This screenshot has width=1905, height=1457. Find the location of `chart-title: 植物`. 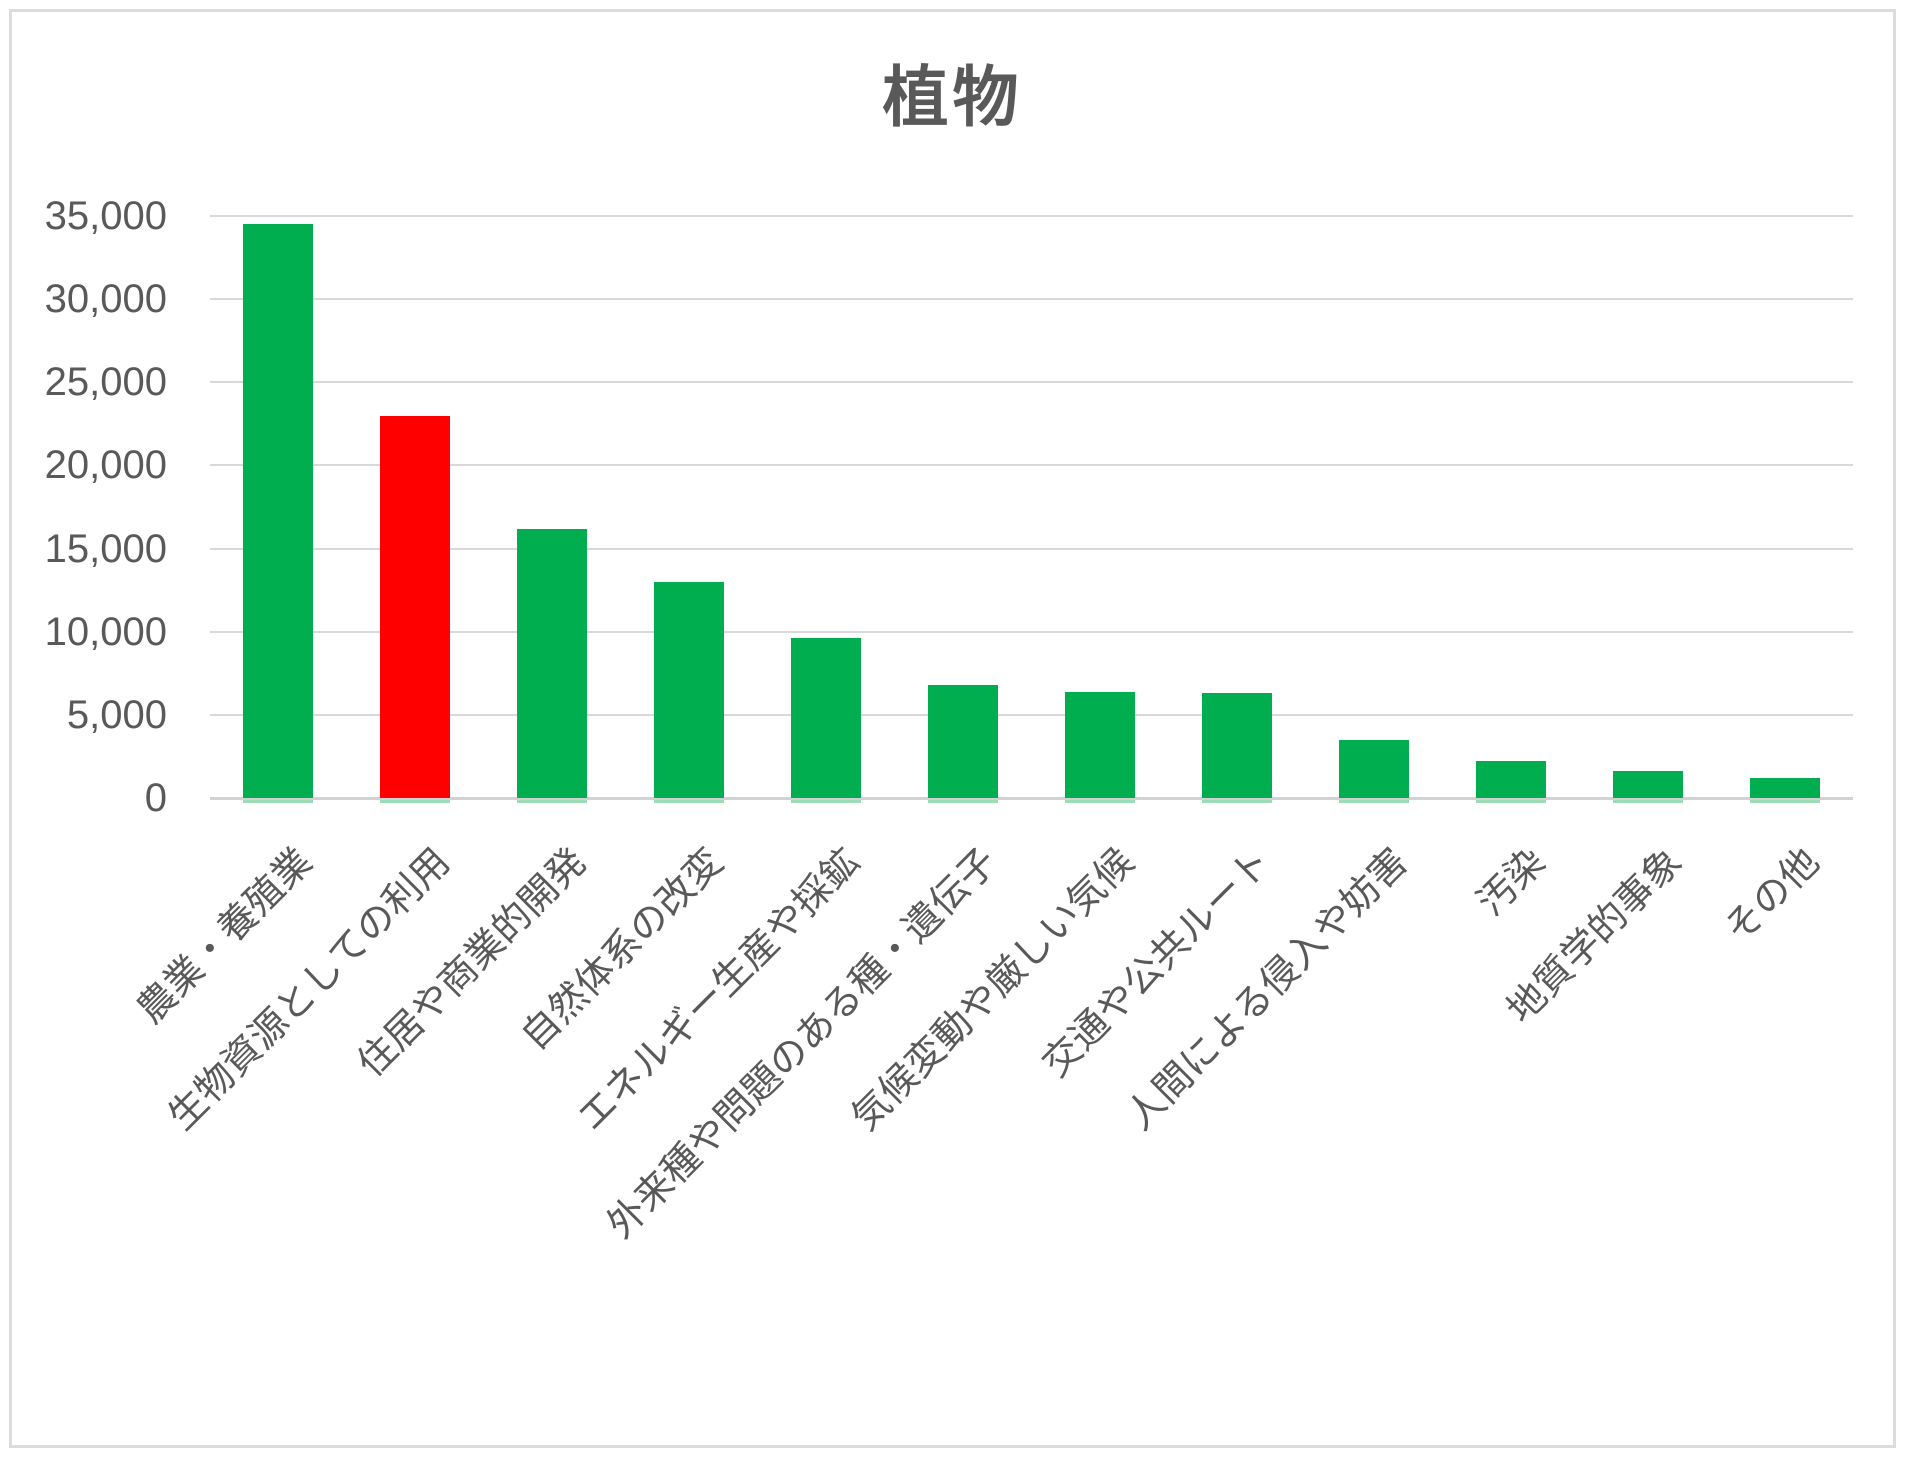

chart-title: 植物 is located at coordinates (952, 97).